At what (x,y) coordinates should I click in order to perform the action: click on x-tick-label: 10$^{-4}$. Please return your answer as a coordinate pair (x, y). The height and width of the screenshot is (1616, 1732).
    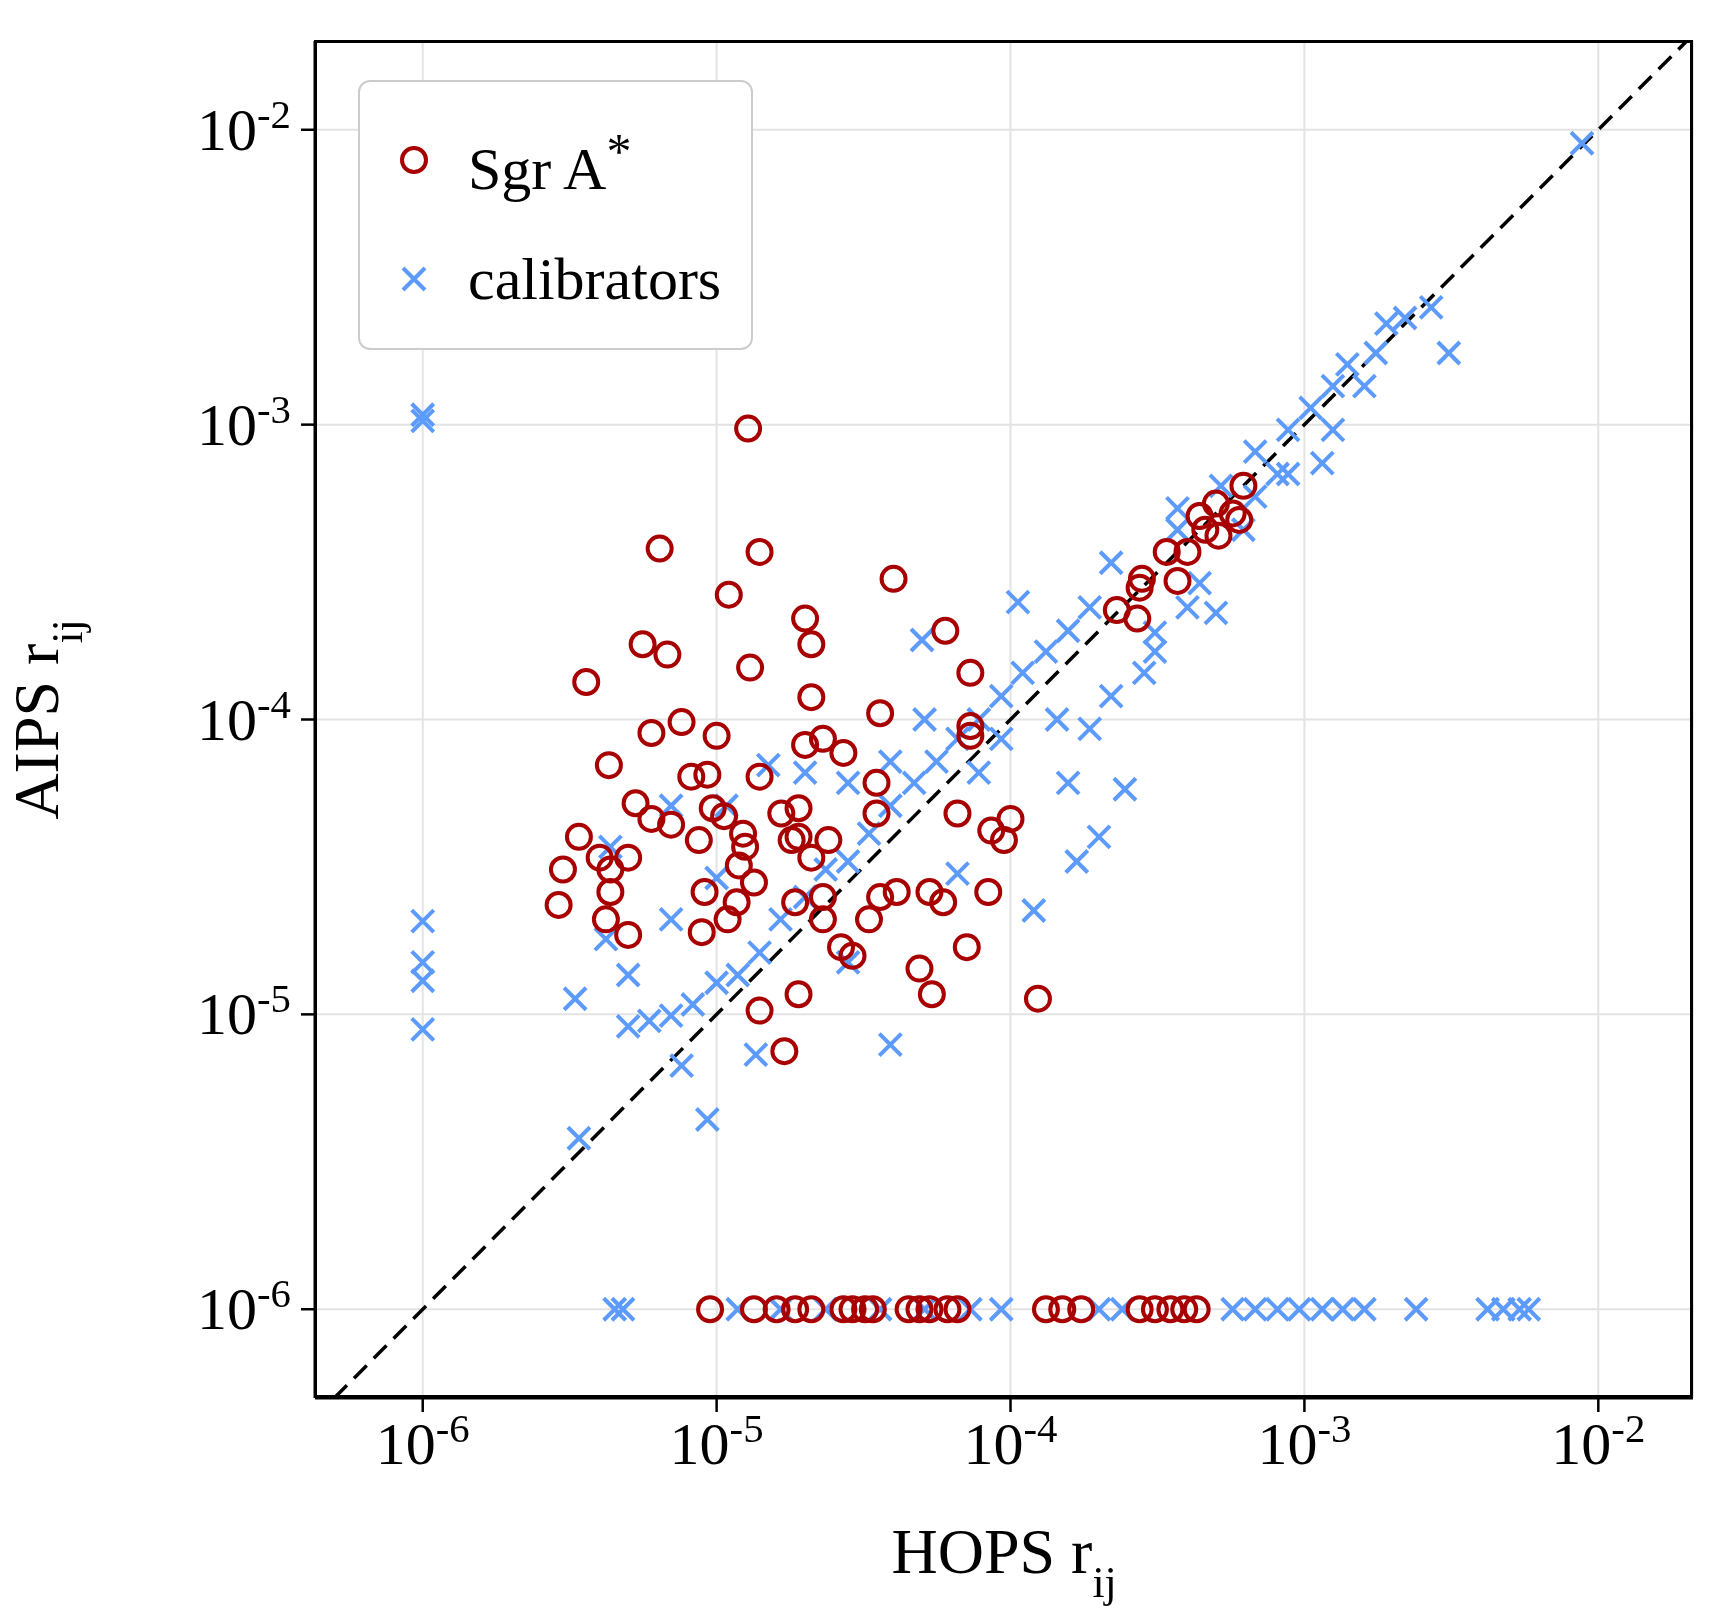
    Looking at the image, I should click on (1010, 1441).